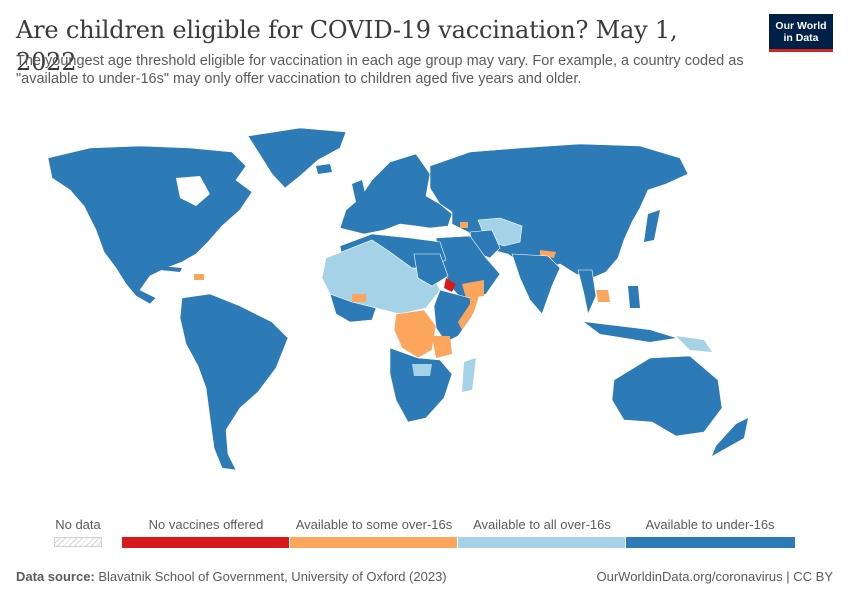 Image resolution: width=850 pixels, height=600 pixels. What do you see at coordinates (714, 576) in the screenshot?
I see `footer-link: OurWorldinData.org/coronavirus | CC BY` at bounding box center [714, 576].